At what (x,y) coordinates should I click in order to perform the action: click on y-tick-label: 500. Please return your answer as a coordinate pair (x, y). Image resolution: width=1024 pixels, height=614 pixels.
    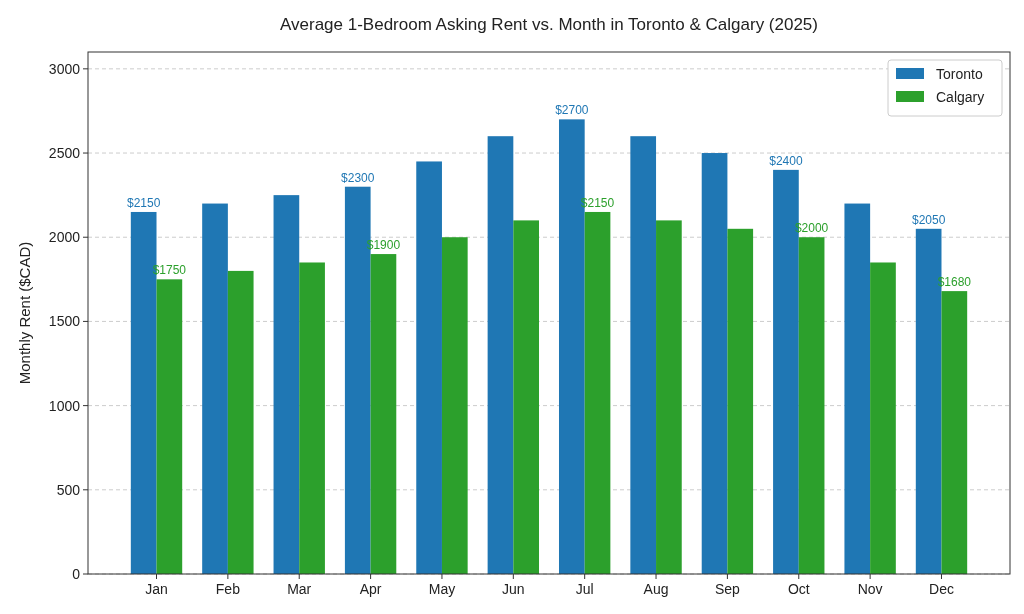
    Looking at the image, I should click on (68, 489).